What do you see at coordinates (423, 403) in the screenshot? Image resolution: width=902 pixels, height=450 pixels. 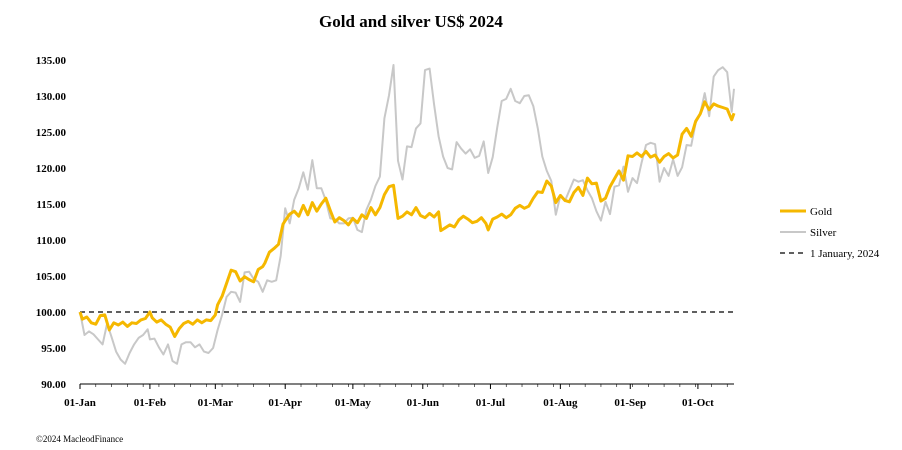 I see `x-tick-label: 01-Jun` at bounding box center [423, 403].